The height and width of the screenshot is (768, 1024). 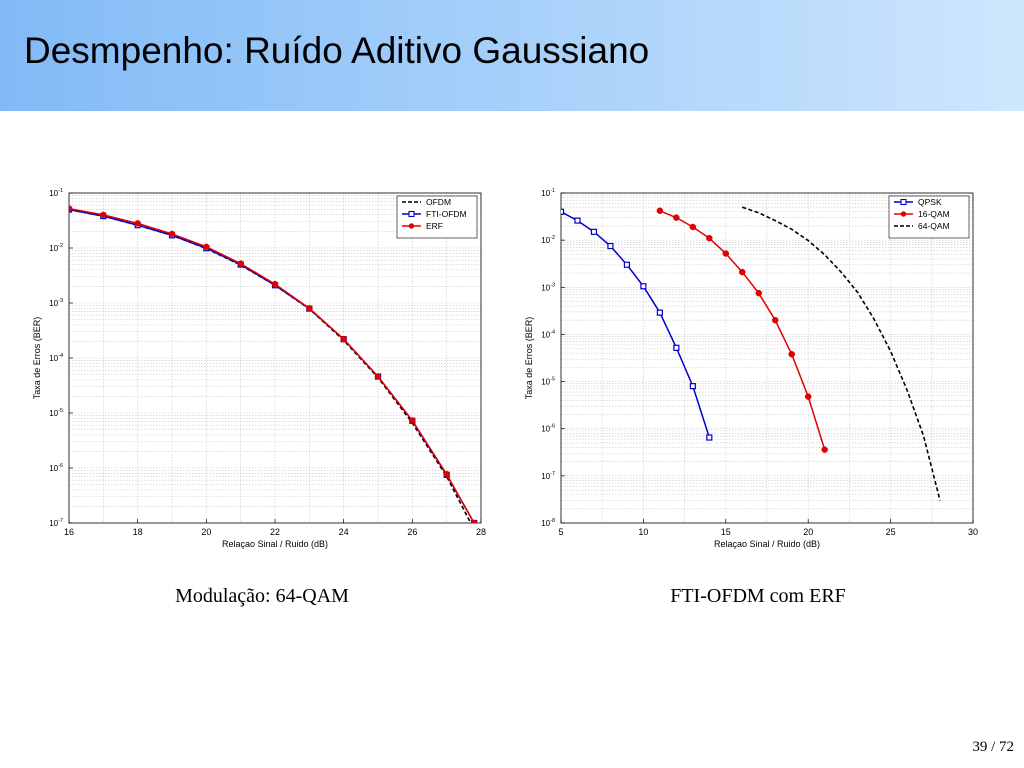 I want to click on legend-label: 64-QAM, so click(x=934, y=226).